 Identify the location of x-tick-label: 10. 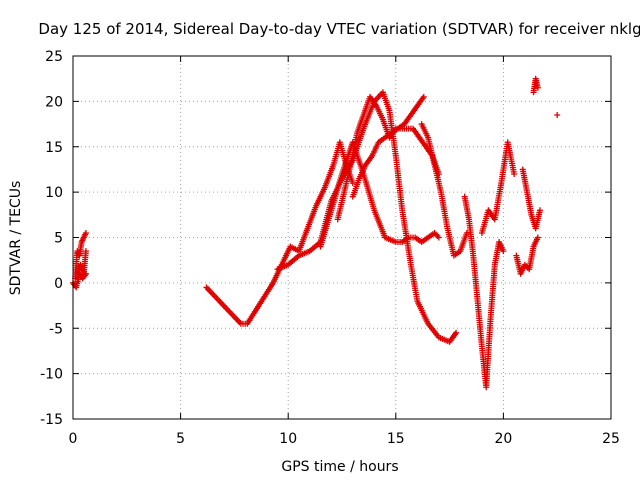
(288, 439).